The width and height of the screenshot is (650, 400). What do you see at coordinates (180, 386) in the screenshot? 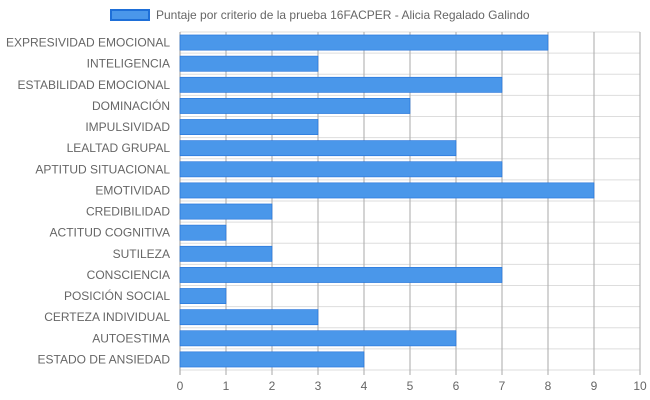
I see `x-tick-label: 0` at bounding box center [180, 386].